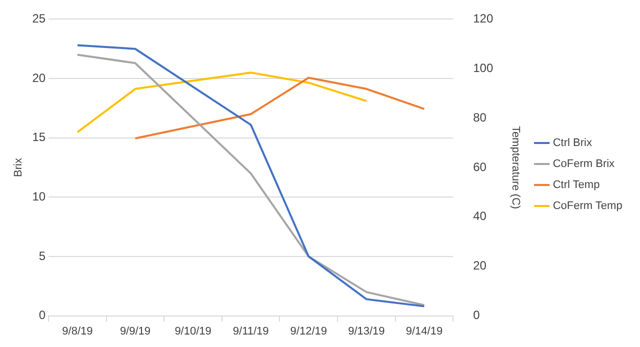  I want to click on legend-label: Ctrl Brix, so click(572, 143).